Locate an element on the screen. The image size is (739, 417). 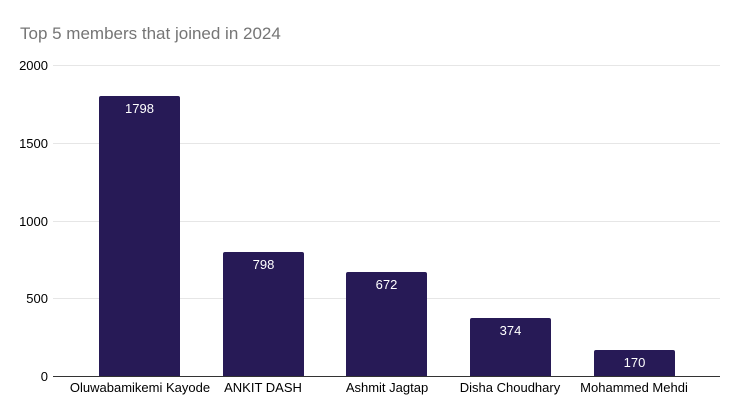
y-axis-tick-label: 500 is located at coordinates (37, 298).